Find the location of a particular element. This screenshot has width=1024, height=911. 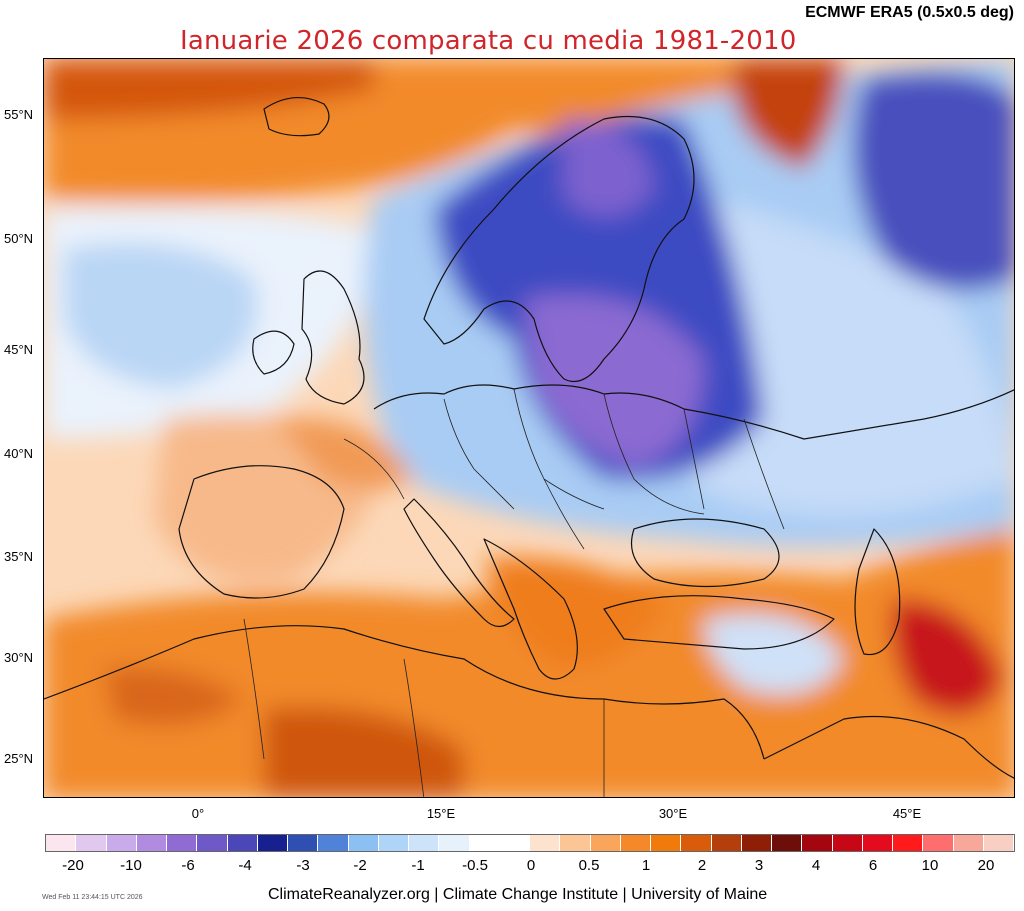

colorbar-tick-label: 4 is located at coordinates (816, 865).